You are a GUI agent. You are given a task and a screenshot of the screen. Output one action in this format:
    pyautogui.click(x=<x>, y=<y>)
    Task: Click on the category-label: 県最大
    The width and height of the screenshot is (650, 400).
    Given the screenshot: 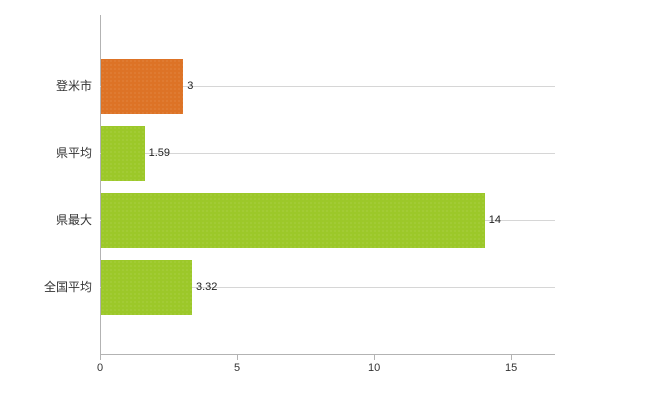 What is the action you would take?
    pyautogui.click(x=73, y=220)
    